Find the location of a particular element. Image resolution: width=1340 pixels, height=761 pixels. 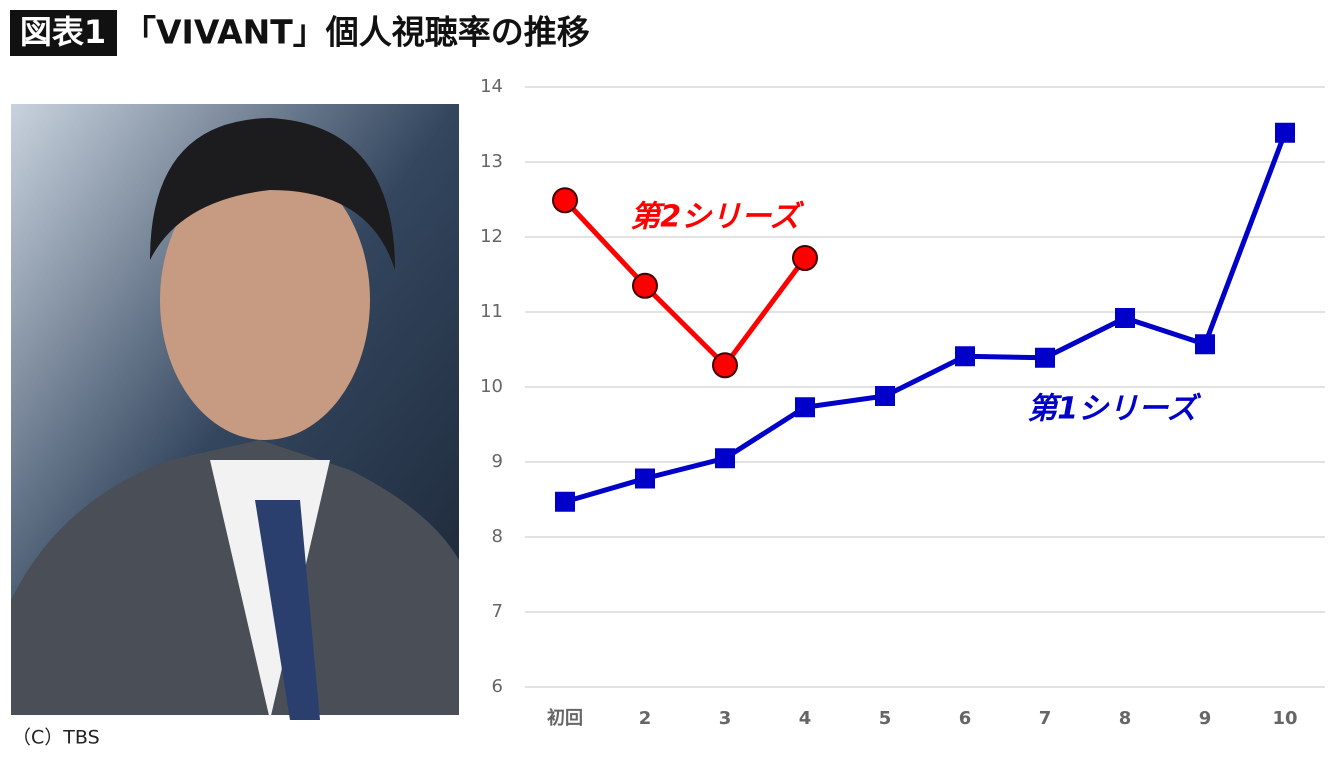

series-label: 第2シリーズ is located at coordinates (717, 217).